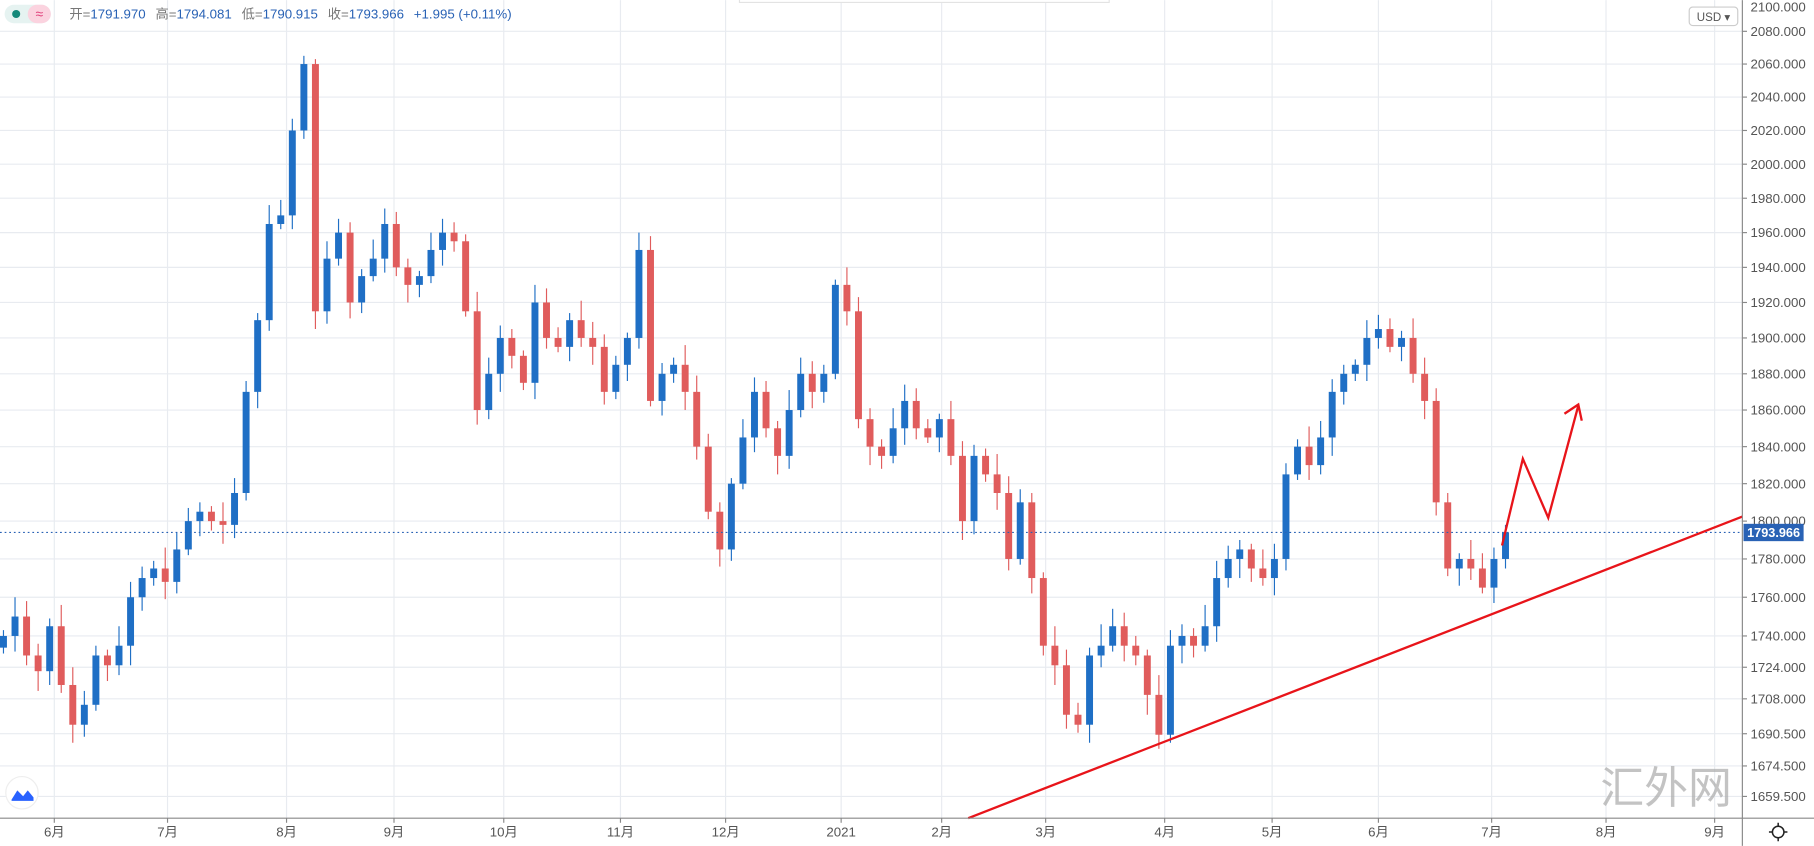 This screenshot has width=1814, height=846. What do you see at coordinates (1777, 373) in the screenshot?
I see `y-tick-label: 1880.000` at bounding box center [1777, 373].